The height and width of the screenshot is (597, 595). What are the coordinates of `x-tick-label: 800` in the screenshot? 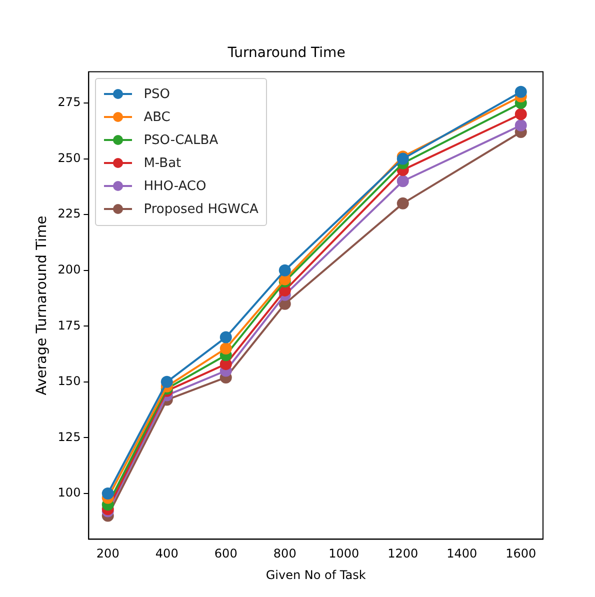 It's located at (284, 553).